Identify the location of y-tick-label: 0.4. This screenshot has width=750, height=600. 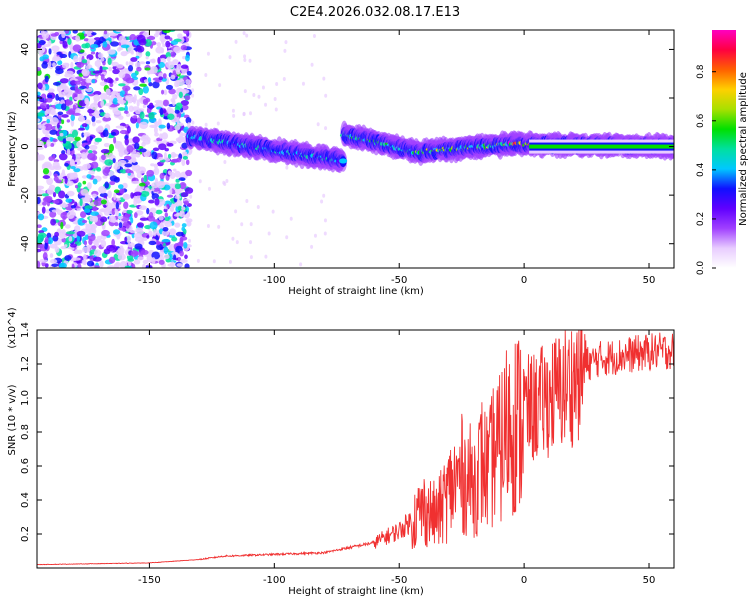
(25, 500).